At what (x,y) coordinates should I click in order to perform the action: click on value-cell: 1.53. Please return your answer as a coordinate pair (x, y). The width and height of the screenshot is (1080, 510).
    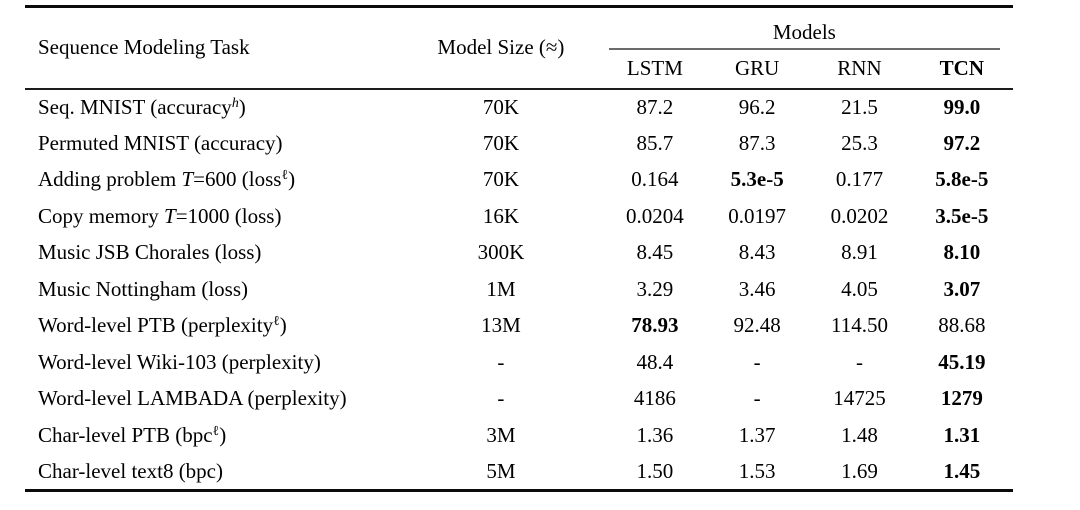
    Looking at the image, I should click on (757, 470).